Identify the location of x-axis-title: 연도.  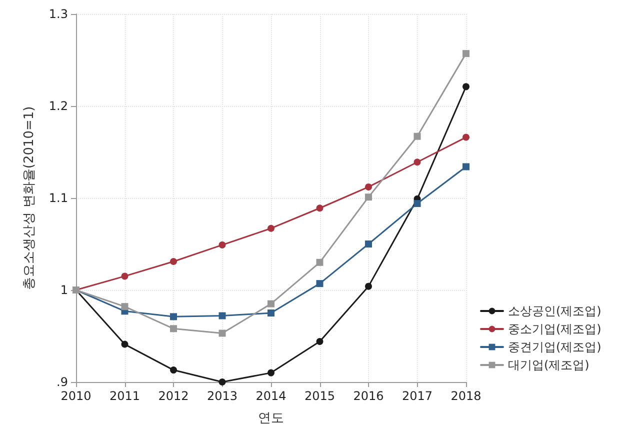
(271, 418).